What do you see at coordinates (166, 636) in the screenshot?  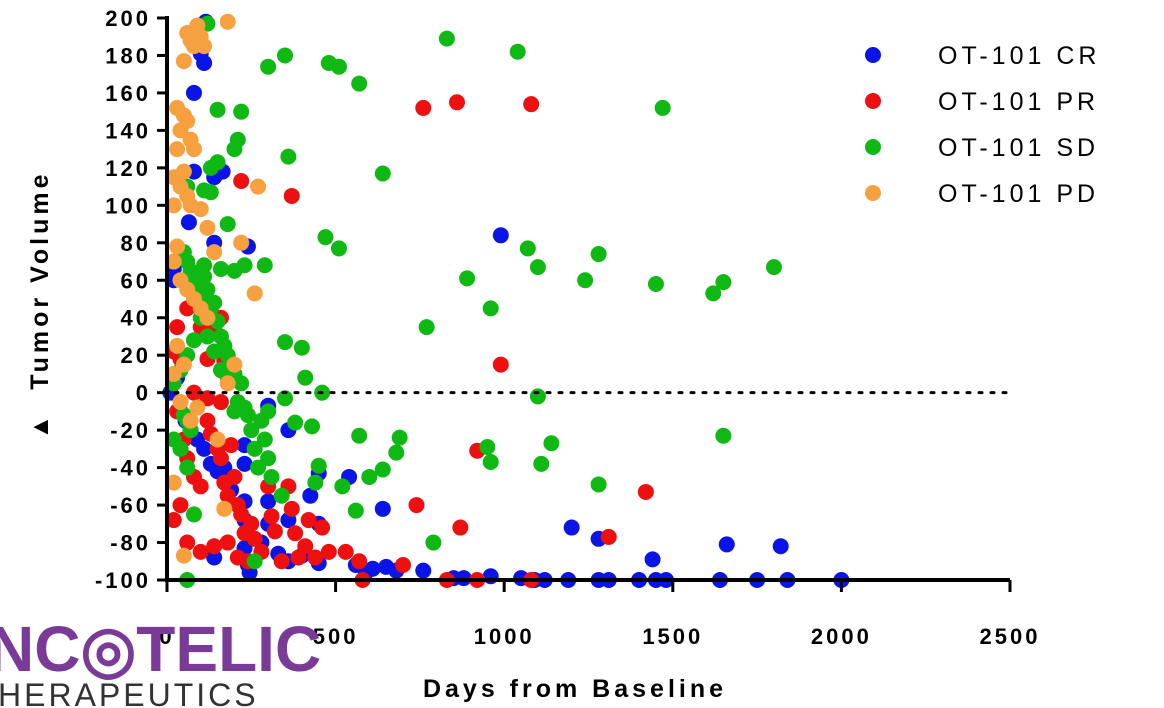 I see `x-tick-label: 0` at bounding box center [166, 636].